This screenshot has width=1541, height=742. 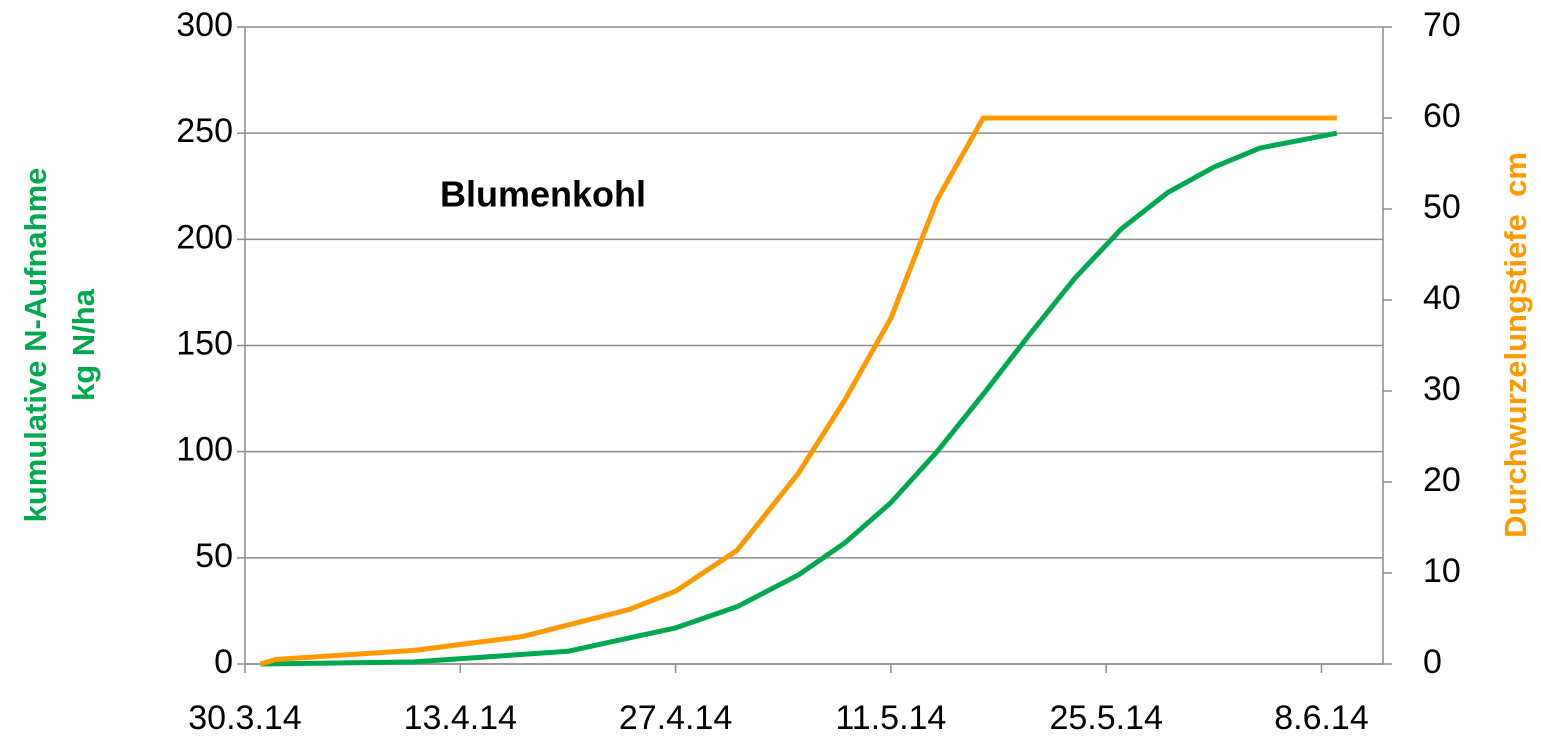 What do you see at coordinates (214, 556) in the screenshot?
I see `y-tick-label: 50` at bounding box center [214, 556].